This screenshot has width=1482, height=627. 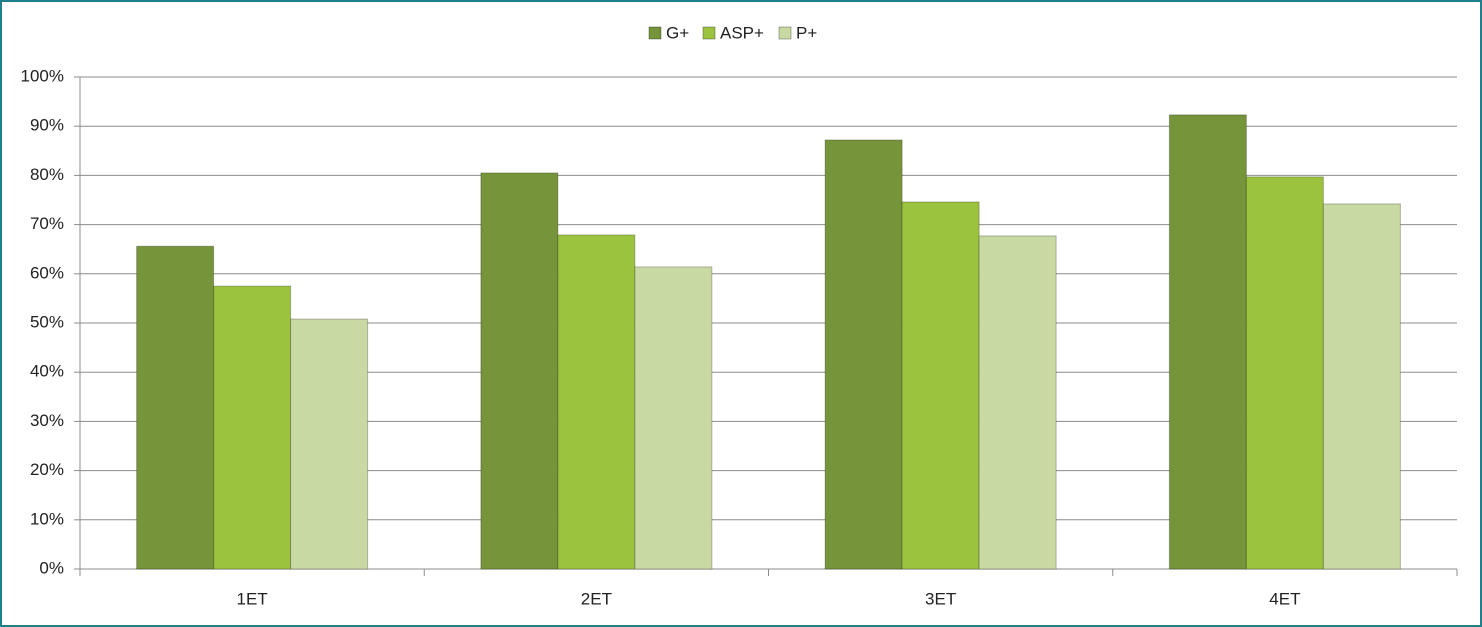 What do you see at coordinates (47, 518) in the screenshot?
I see `y-tick-label: 10%` at bounding box center [47, 518].